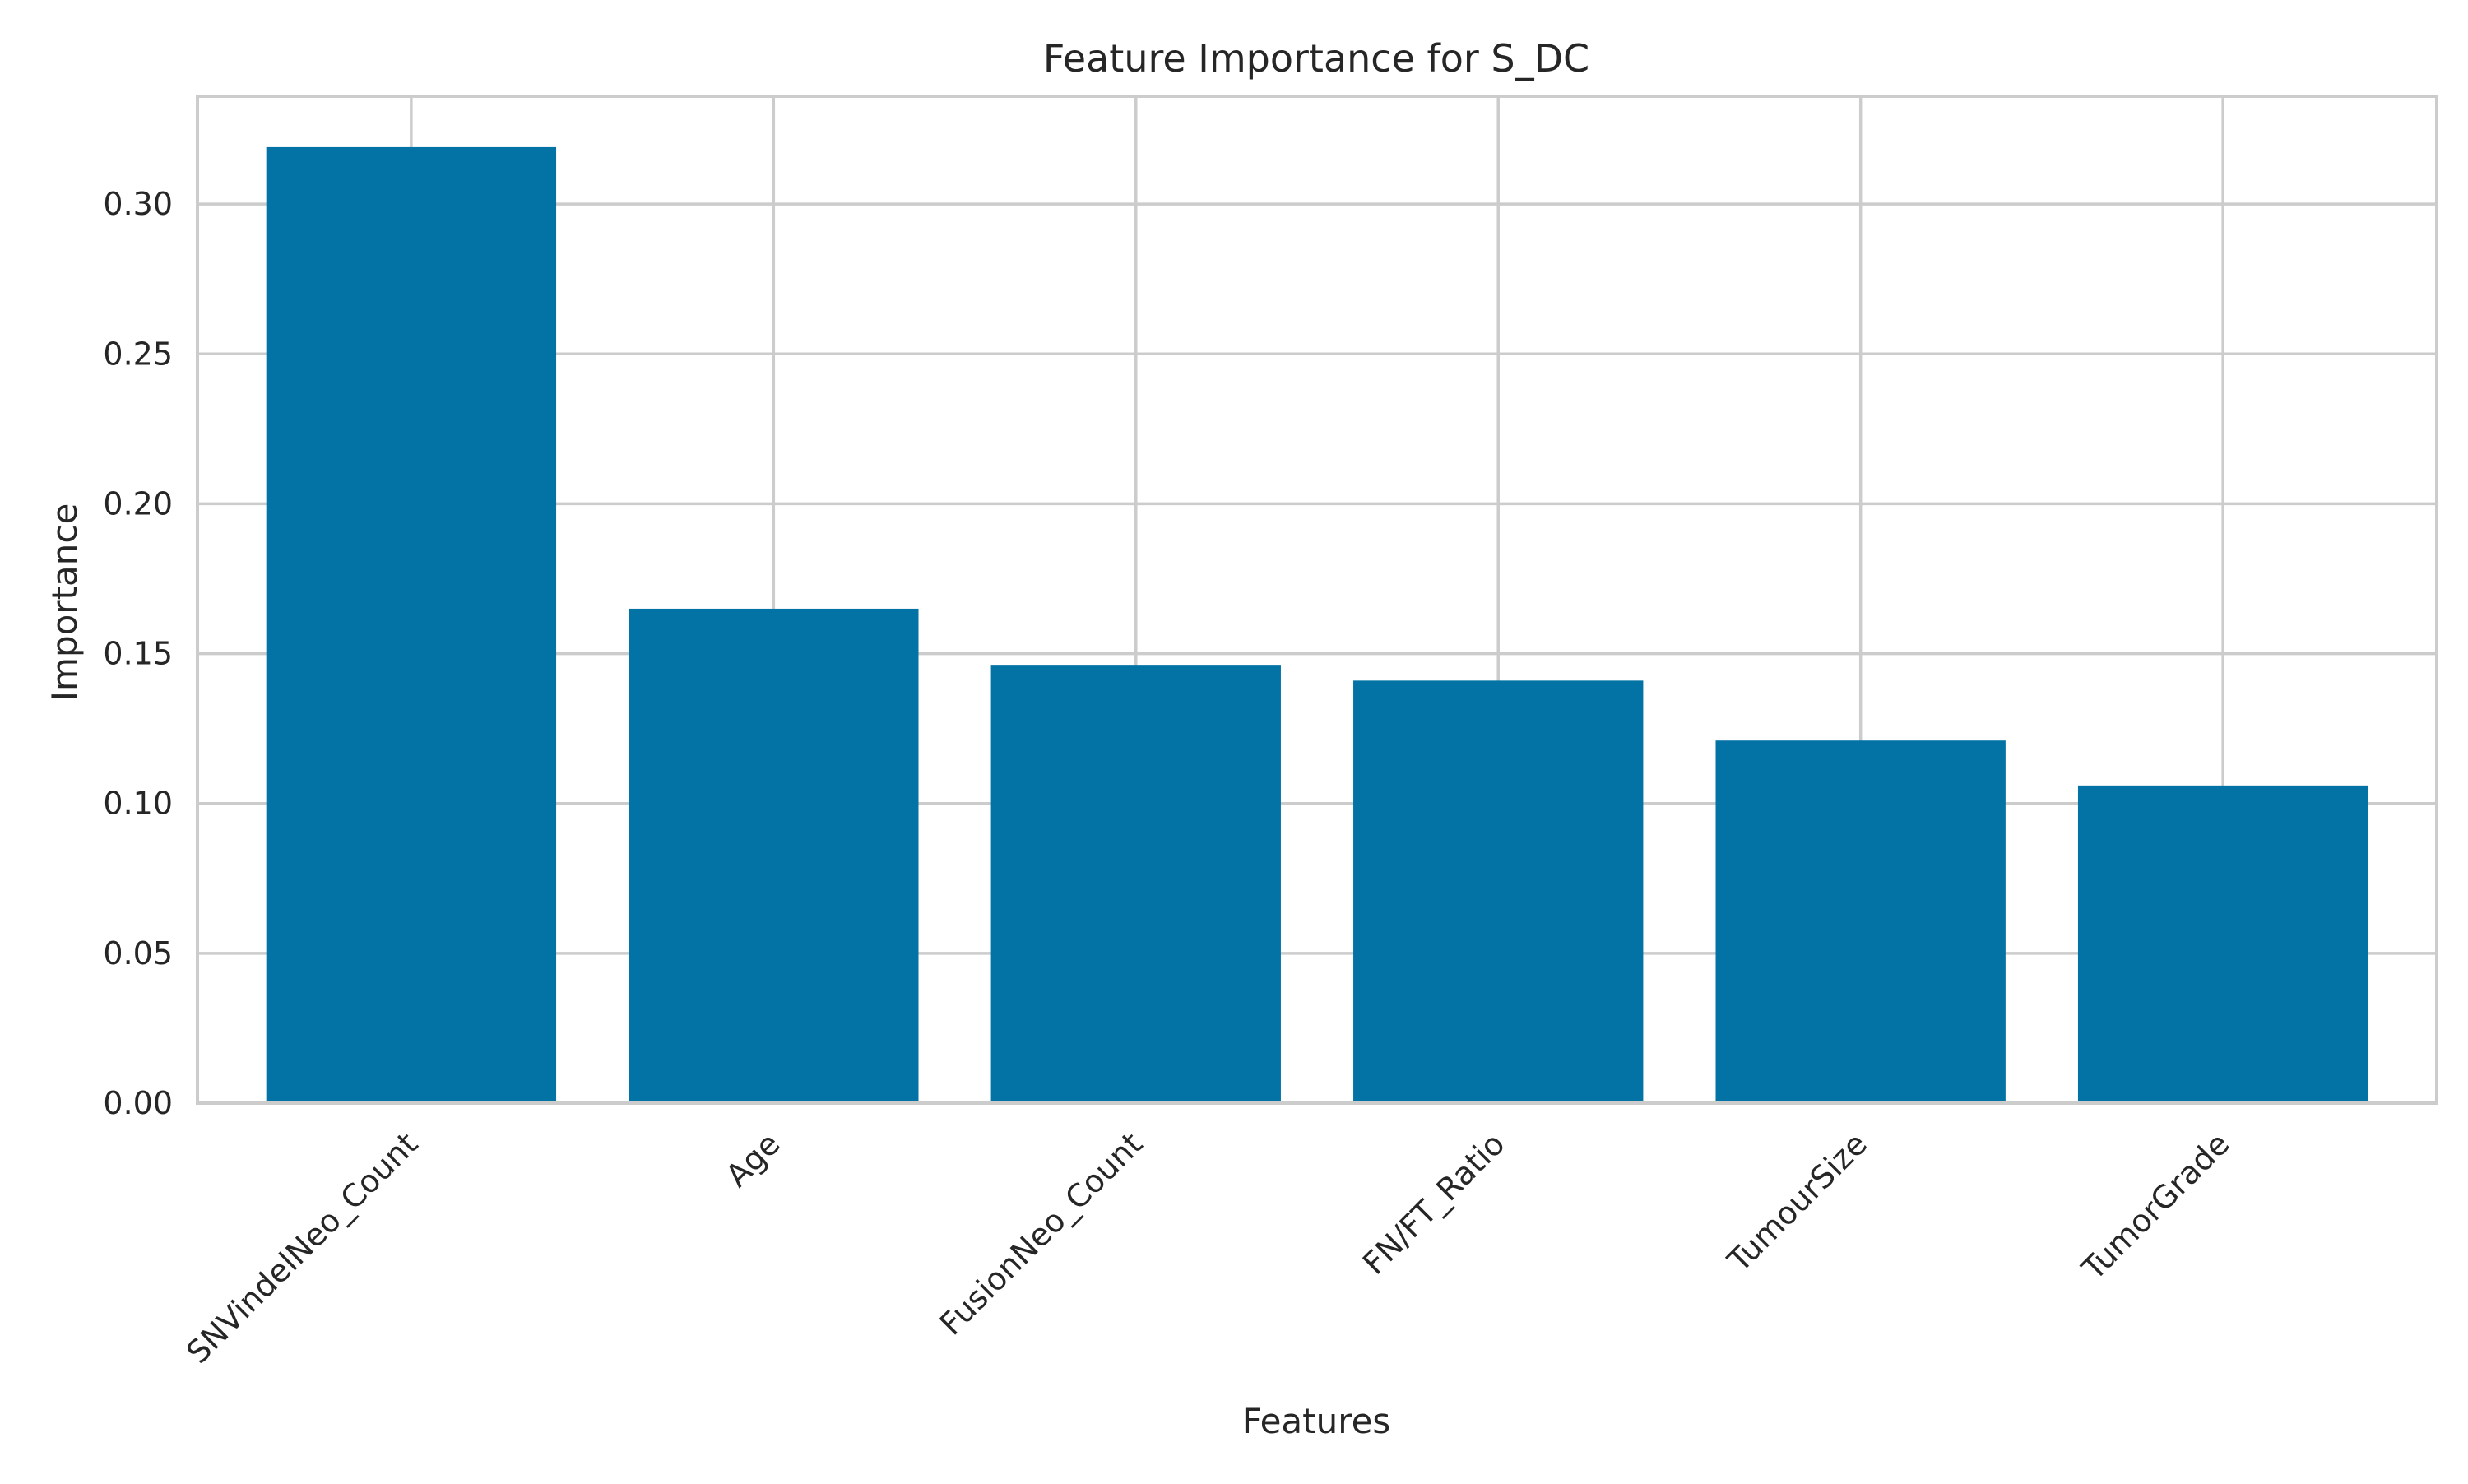 This screenshot has height=1484, width=2468. Describe the element at coordinates (138, 804) in the screenshot. I see `y-tick-label: 0.10` at that location.